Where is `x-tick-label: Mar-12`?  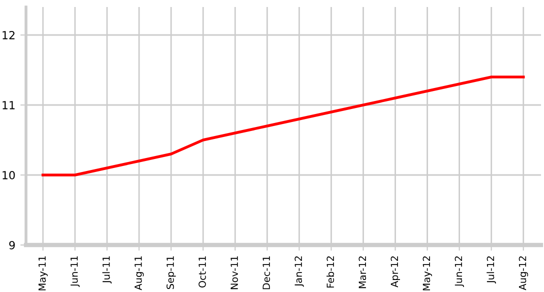
x-tick-label: Mar-12 is located at coordinates (362, 272).